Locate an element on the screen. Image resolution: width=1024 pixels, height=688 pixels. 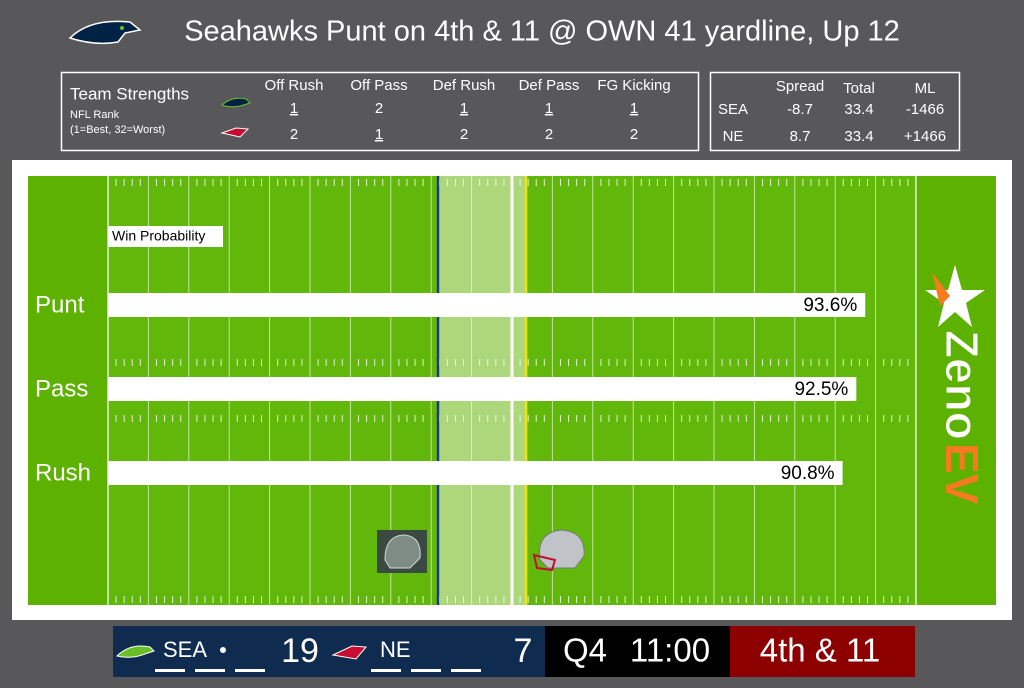
odds-value: -1466 is located at coordinates (925, 109).